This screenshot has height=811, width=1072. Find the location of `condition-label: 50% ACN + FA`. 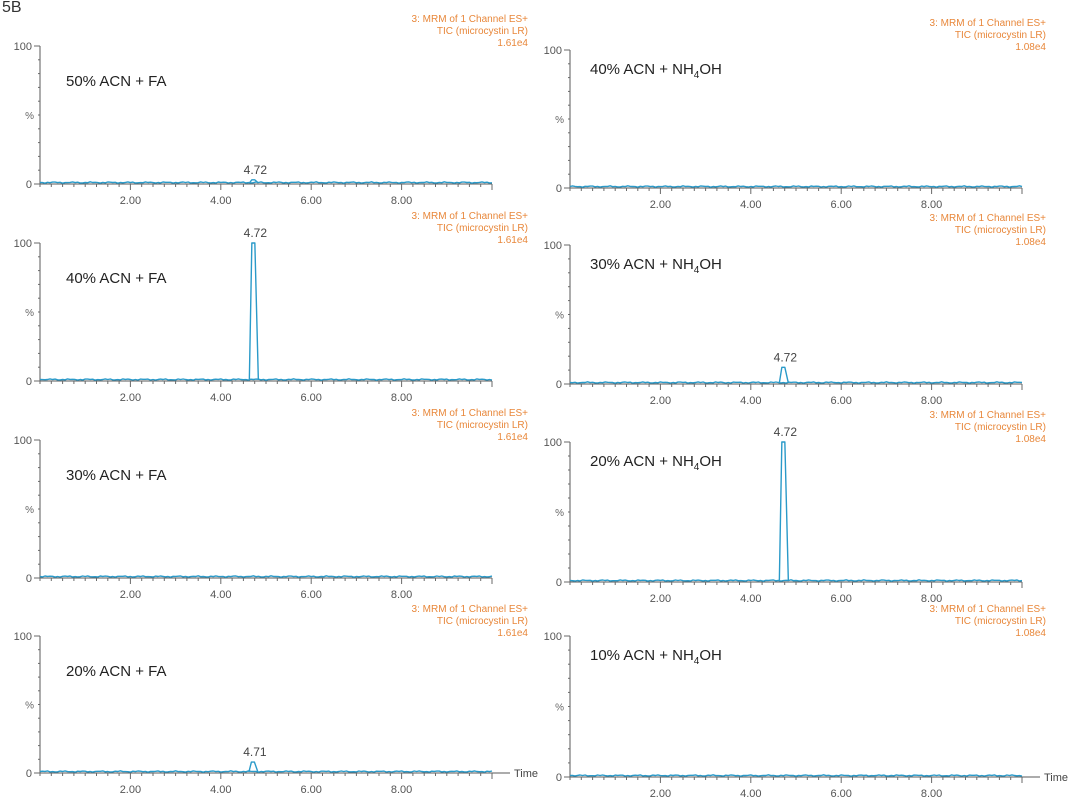

condition-label: 50% ACN + FA is located at coordinates (116, 81).